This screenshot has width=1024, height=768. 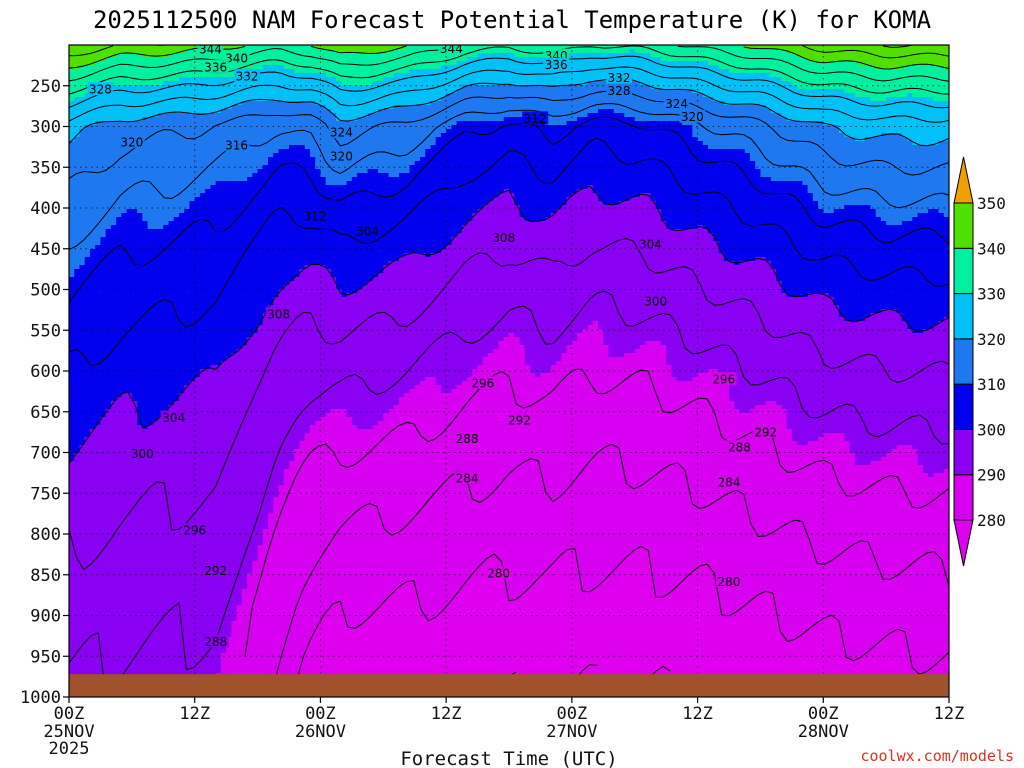 I want to click on y-tick-label: 950, so click(x=45, y=657).